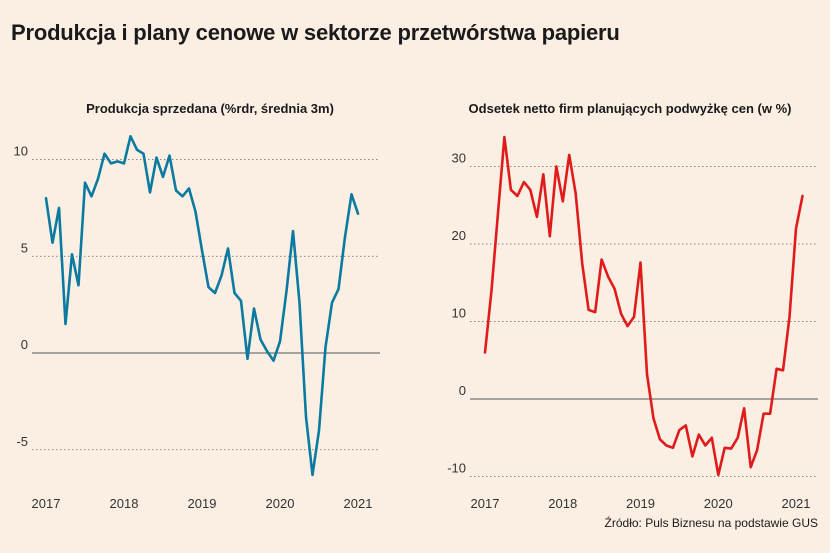 This screenshot has width=830, height=553. I want to click on y-tick-label: 20, so click(459, 235).